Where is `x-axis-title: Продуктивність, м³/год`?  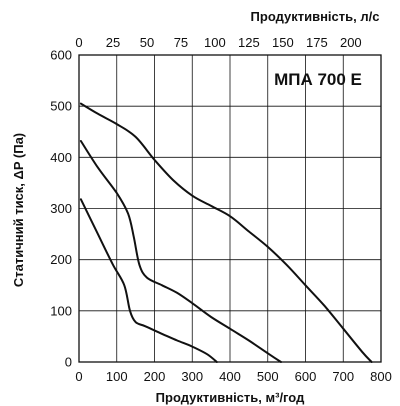
x-axis-title: Продуктивність, м³/год is located at coordinates (230, 397).